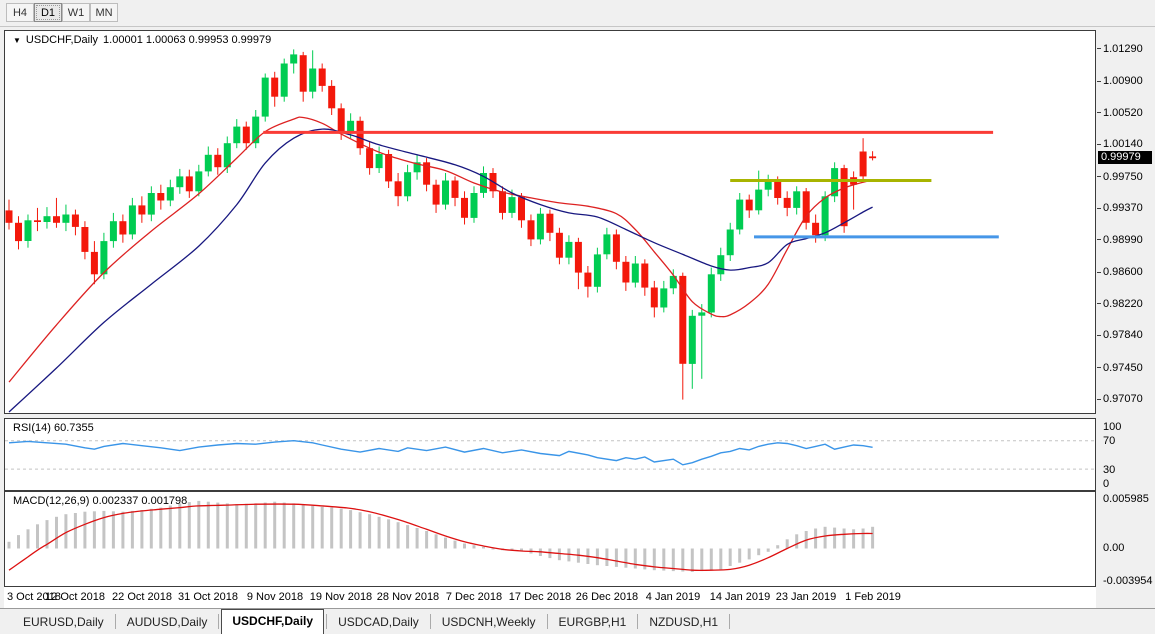 This screenshot has height=634, width=1155. What do you see at coordinates (17, 40) in the screenshot?
I see `chart-dropdown-triangle-icon: ▼` at bounding box center [17, 40].